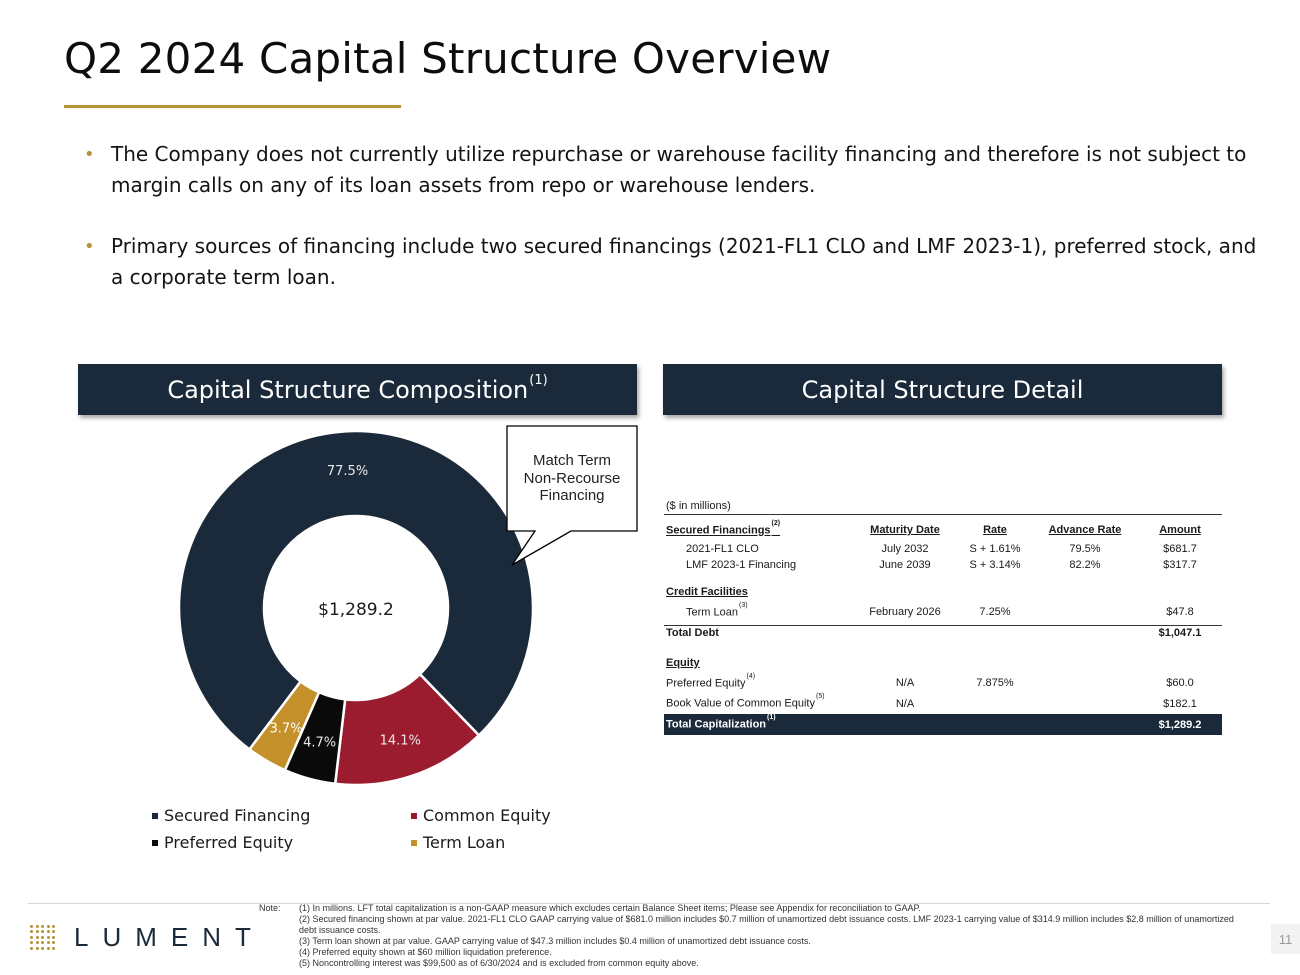 The image size is (1300, 975). What do you see at coordinates (943, 592) in the screenshot?
I see `section-title-row: Credit Facilities` at bounding box center [943, 592].